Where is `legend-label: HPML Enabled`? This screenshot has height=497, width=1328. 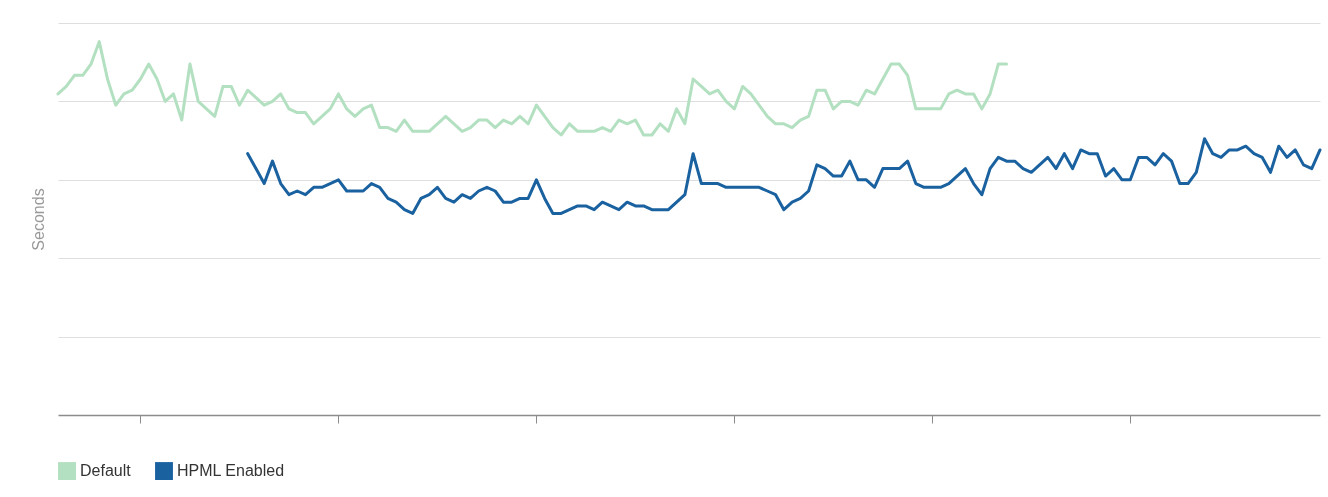 legend-label: HPML Enabled is located at coordinates (231, 471).